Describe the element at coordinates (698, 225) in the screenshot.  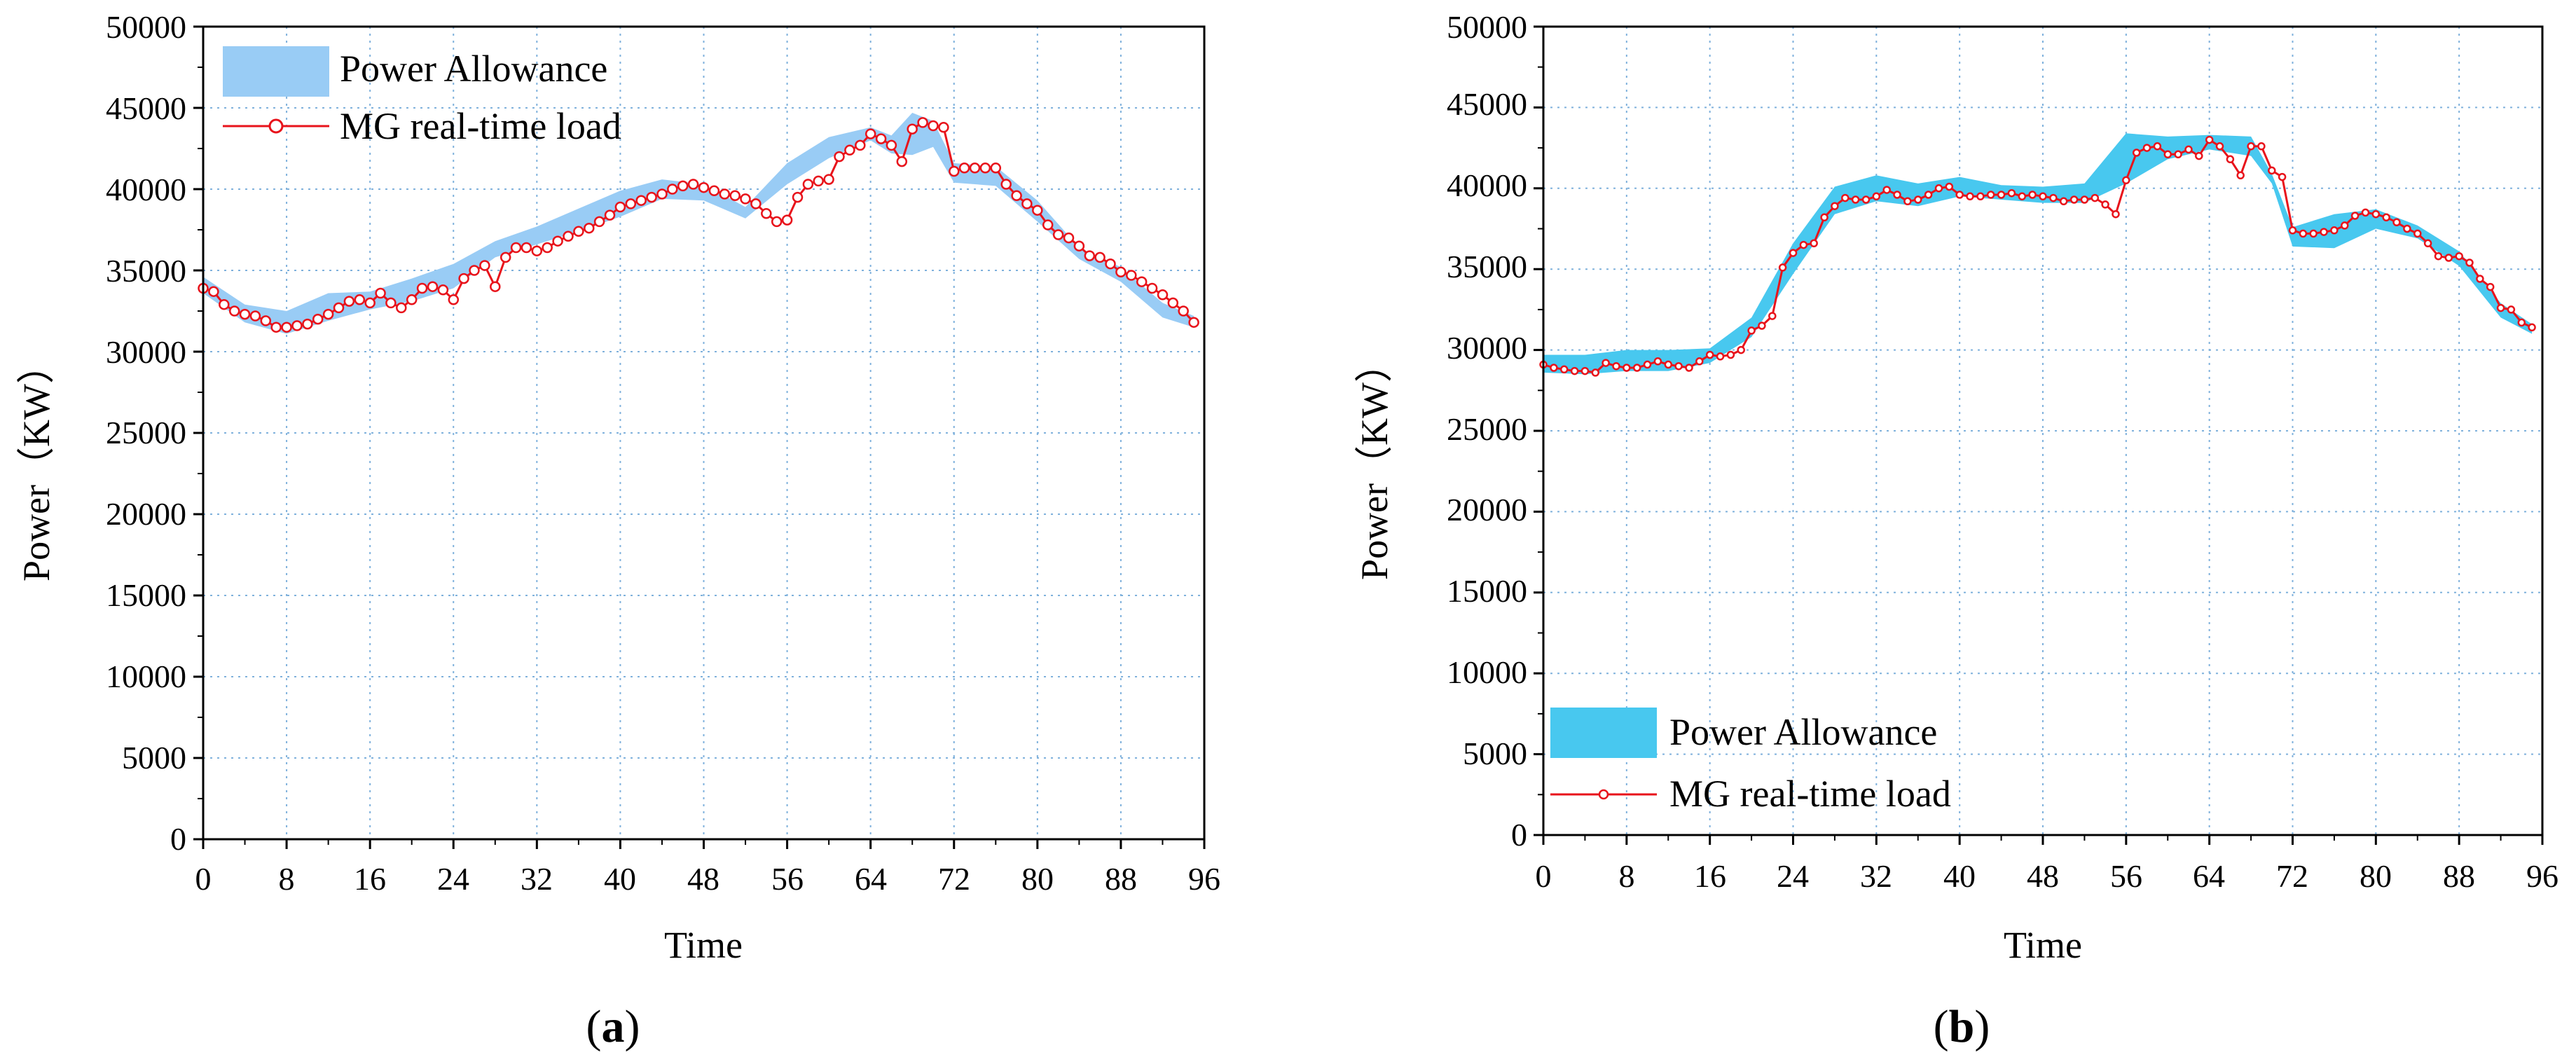
I see `load-markers-a` at that location.